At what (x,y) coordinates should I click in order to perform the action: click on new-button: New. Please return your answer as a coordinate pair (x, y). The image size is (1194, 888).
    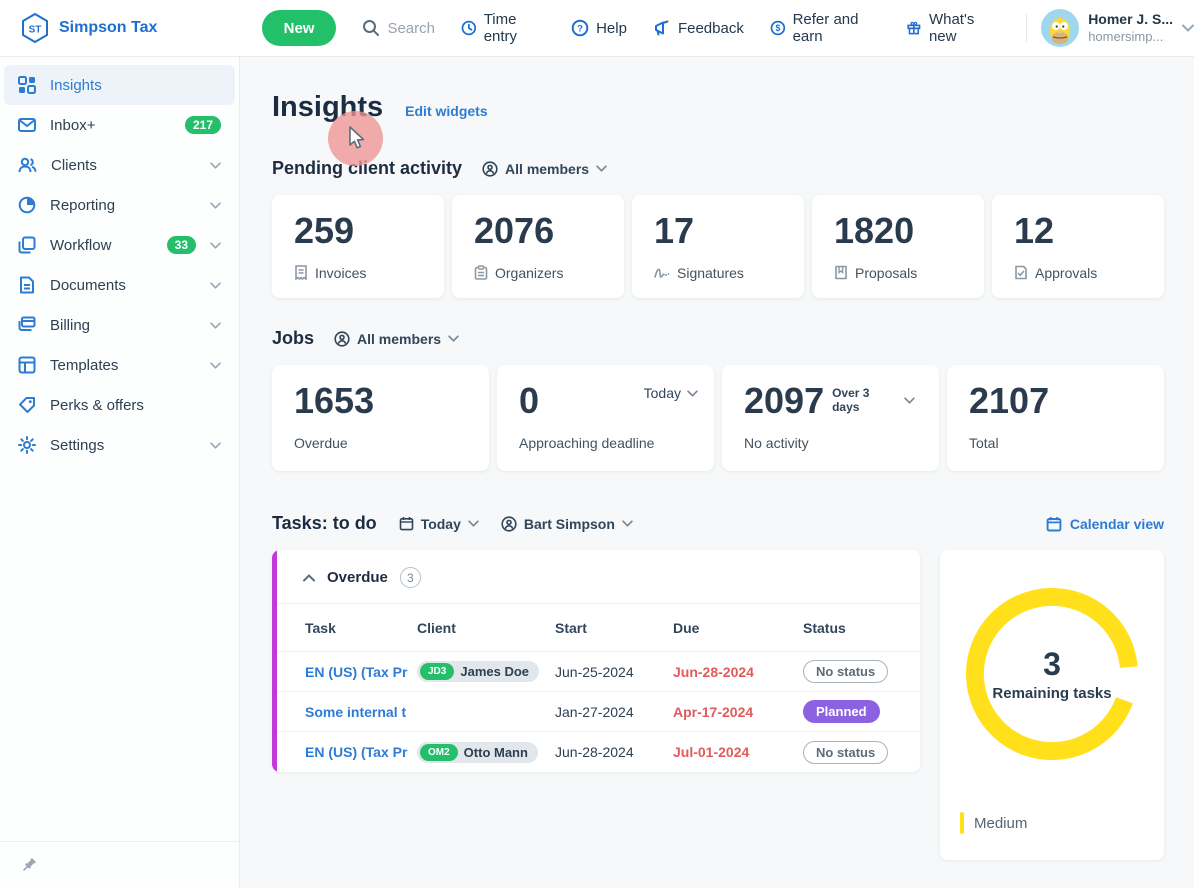
    Looking at the image, I should click on (299, 28).